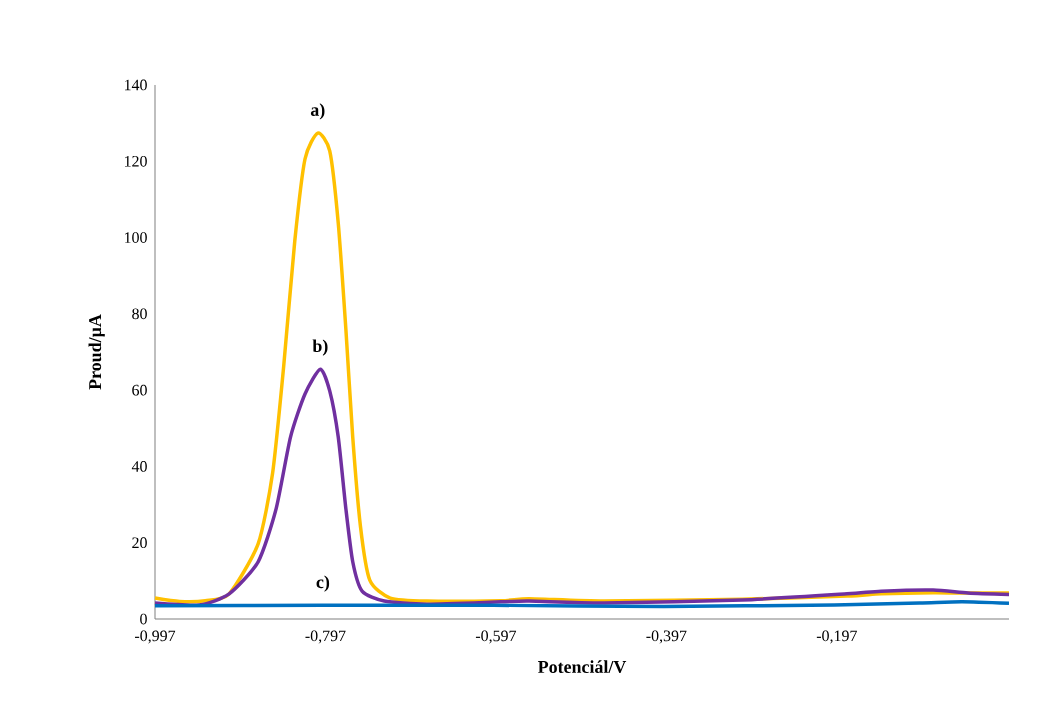  What do you see at coordinates (836, 637) in the screenshot?
I see `x-tick-label: -0,197` at bounding box center [836, 637].